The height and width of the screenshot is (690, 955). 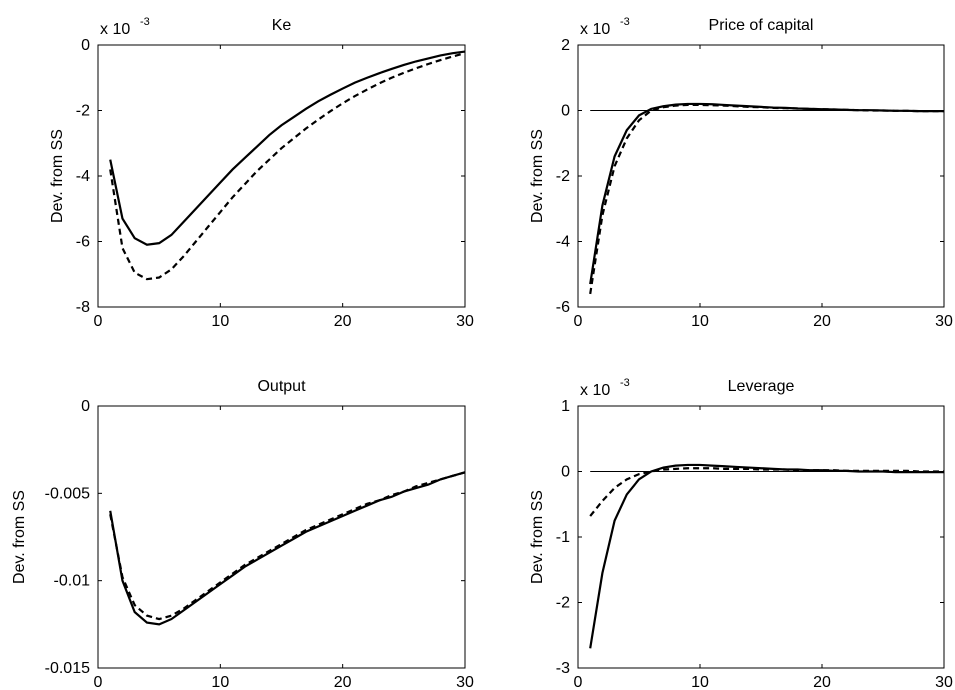 What do you see at coordinates (563, 537) in the screenshot?
I see `y-tick-label: -1` at bounding box center [563, 537].